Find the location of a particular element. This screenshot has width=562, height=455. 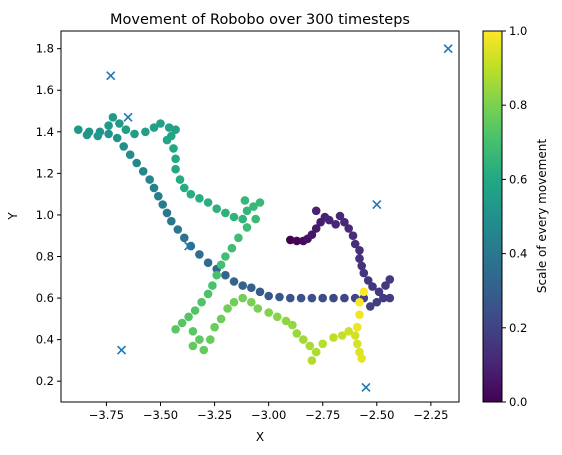

colorbar-tick-label: 0.6 is located at coordinates (518, 179).